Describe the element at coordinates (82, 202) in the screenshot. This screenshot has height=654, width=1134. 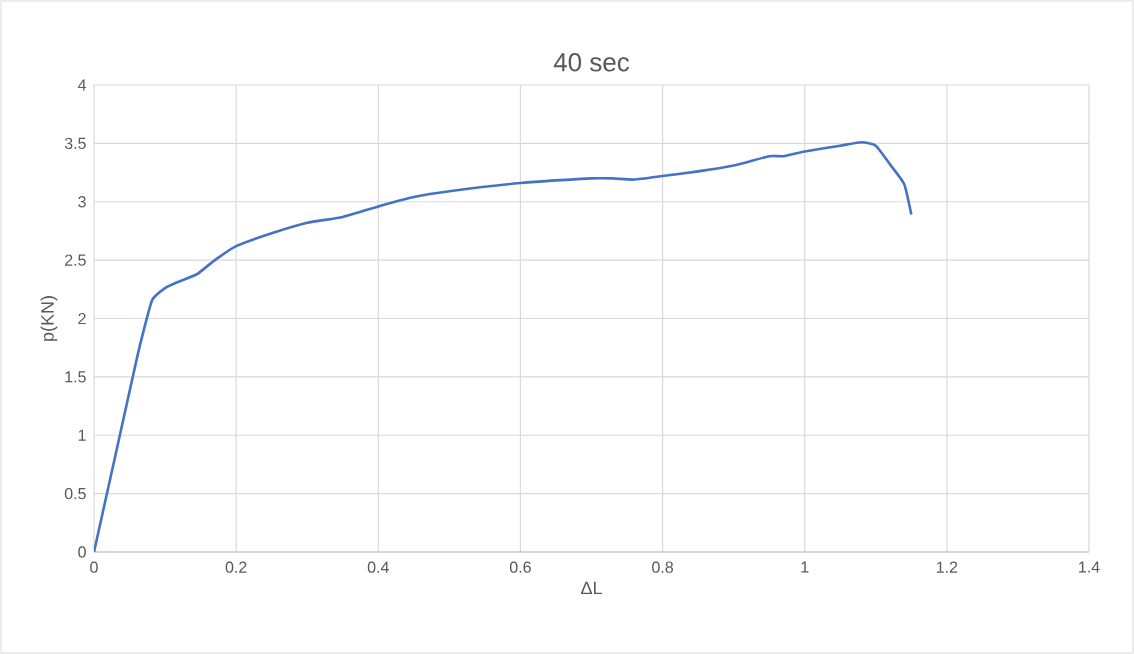
I see `y-tick-label: 3` at that location.